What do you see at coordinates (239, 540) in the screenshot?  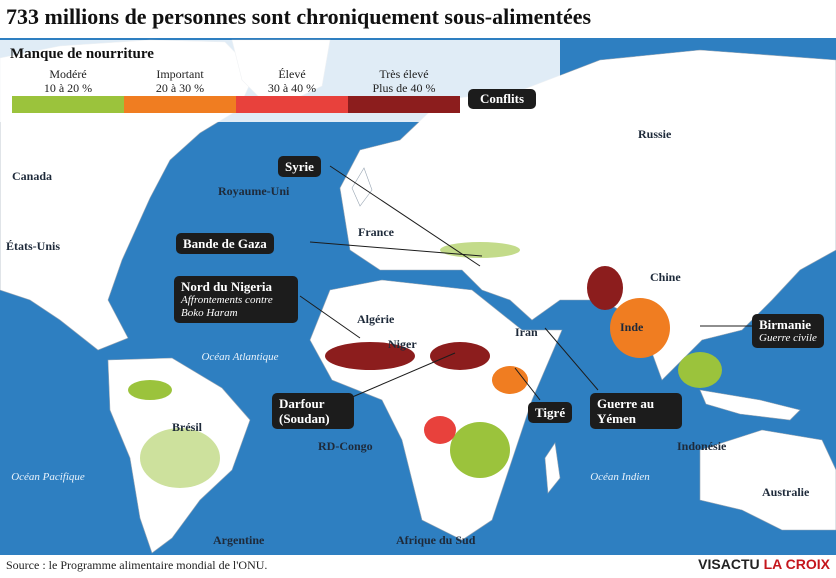 I see `place-label: Argentine` at bounding box center [239, 540].